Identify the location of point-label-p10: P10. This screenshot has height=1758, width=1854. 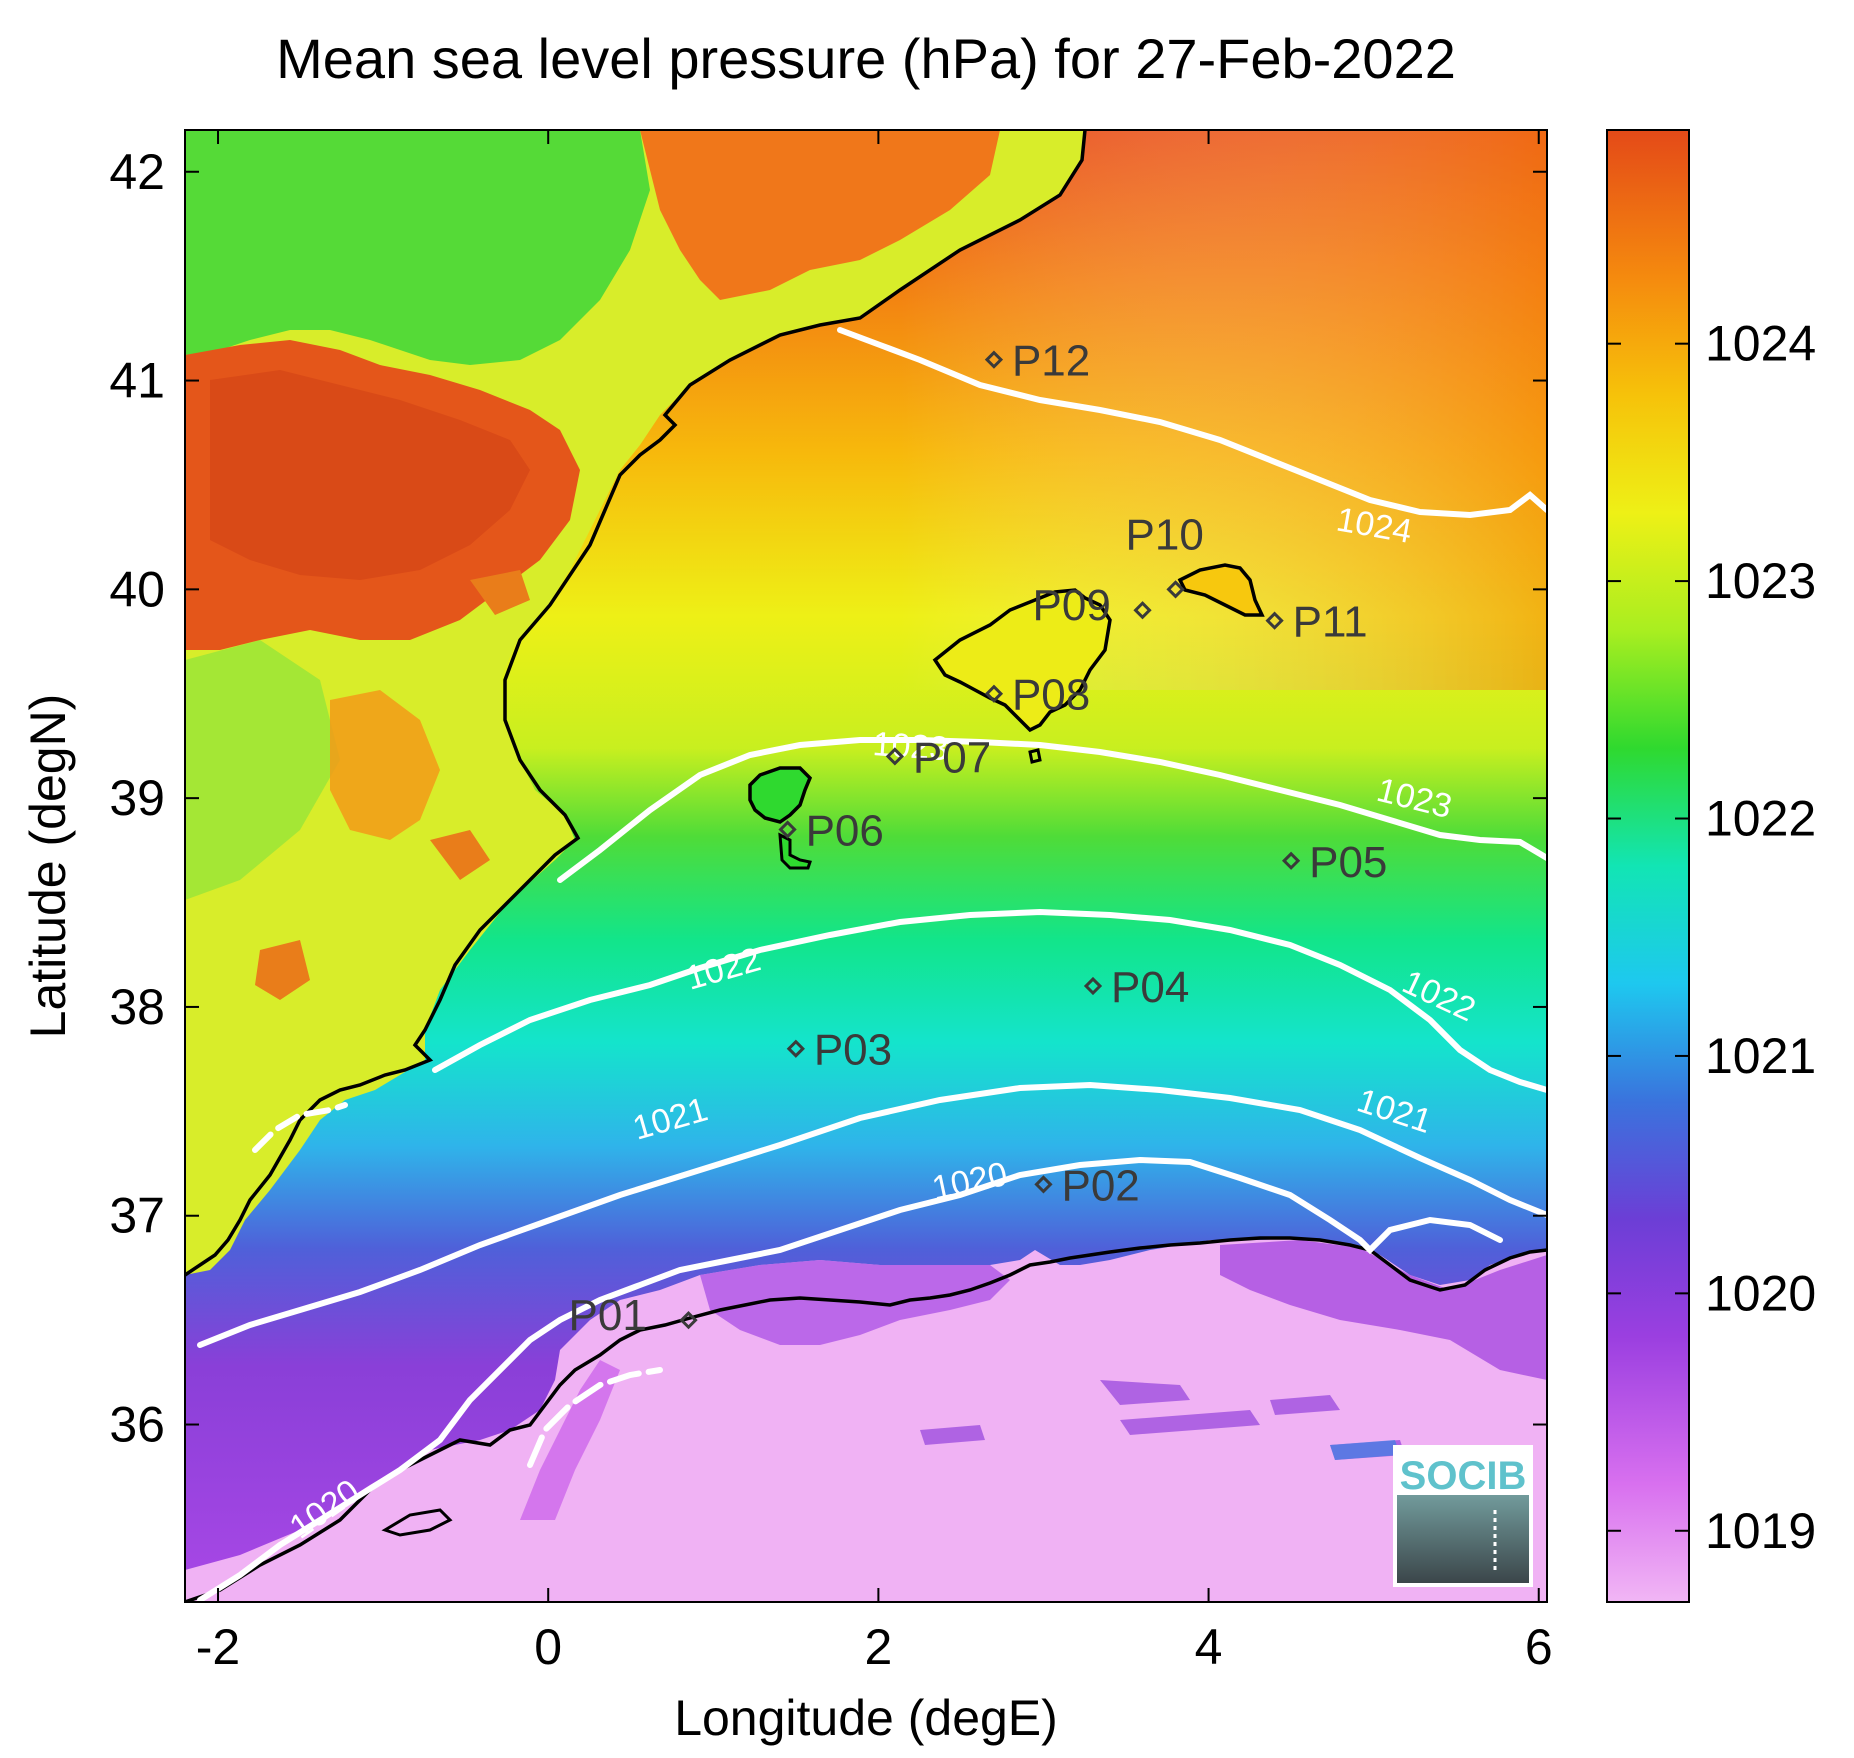
(1165, 534).